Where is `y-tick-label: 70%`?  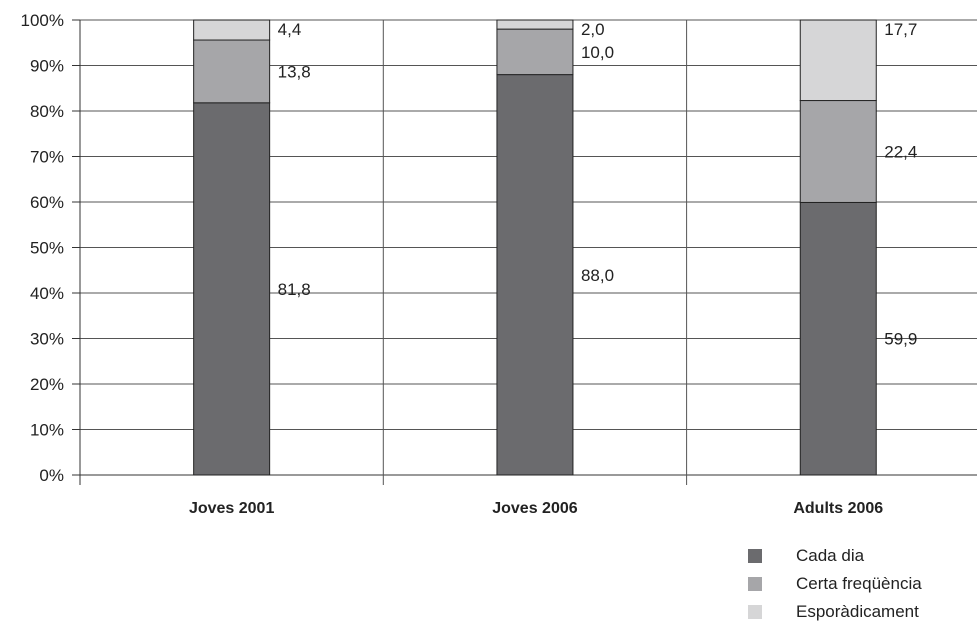 y-tick-label: 70% is located at coordinates (47, 157).